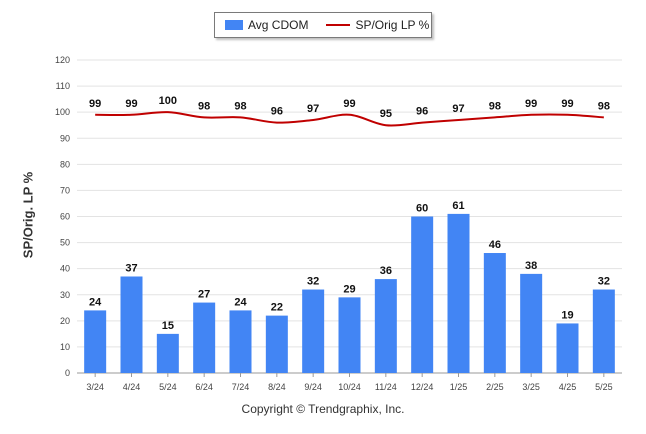 This screenshot has height=434, width=646. Describe the element at coordinates (65, 295) in the screenshot. I see `y-tick-label-30: 30` at that location.